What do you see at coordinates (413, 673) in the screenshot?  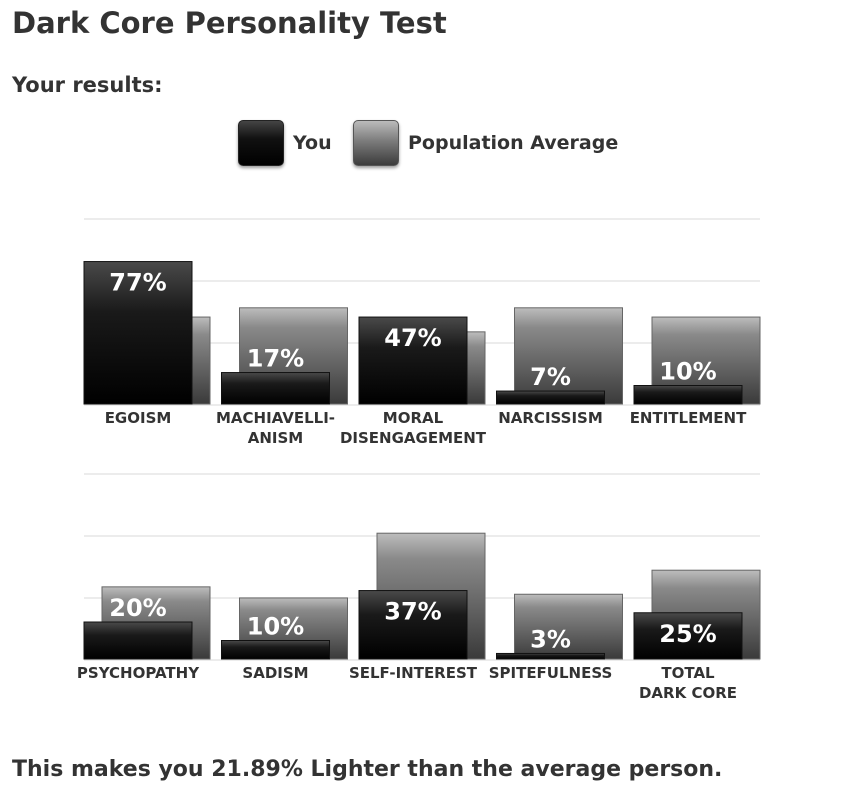 I see `category-label-self-interest: SELF-INTEREST` at bounding box center [413, 673].